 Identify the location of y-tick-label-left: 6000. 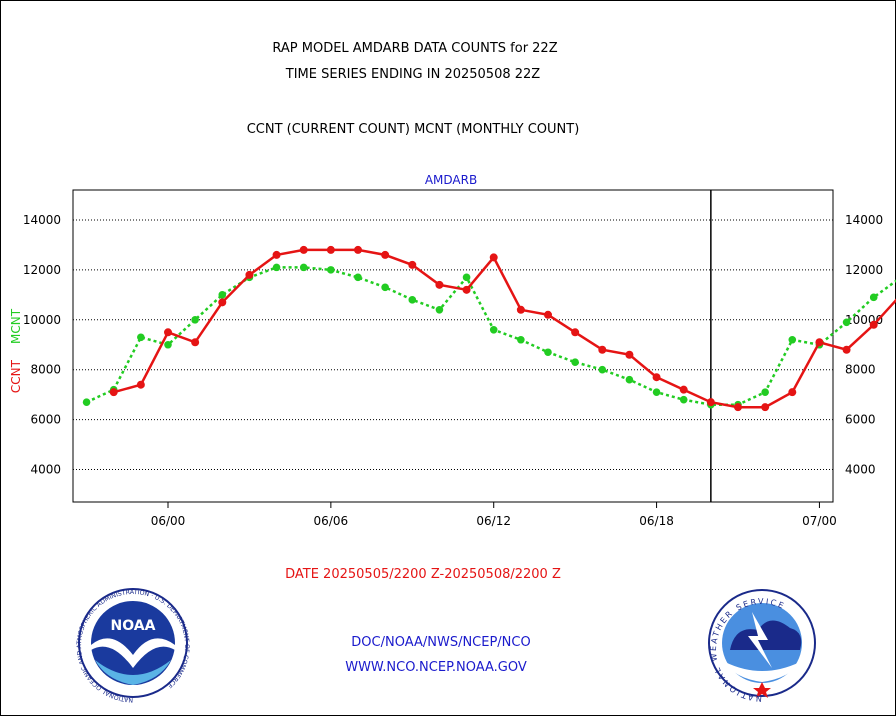
(45, 420).